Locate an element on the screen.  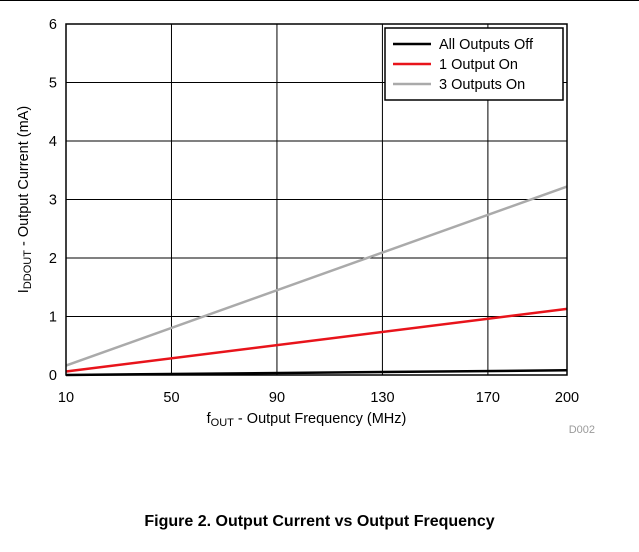
legend-entry: 3 Outputs On is located at coordinates (482, 85).